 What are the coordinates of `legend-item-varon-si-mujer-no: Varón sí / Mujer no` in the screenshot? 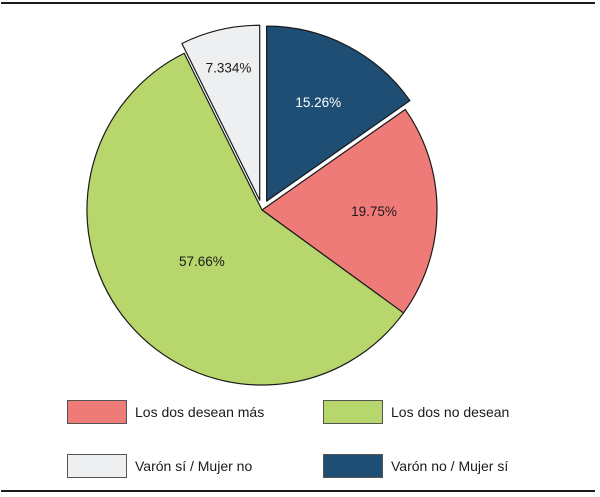 It's located at (159, 466).